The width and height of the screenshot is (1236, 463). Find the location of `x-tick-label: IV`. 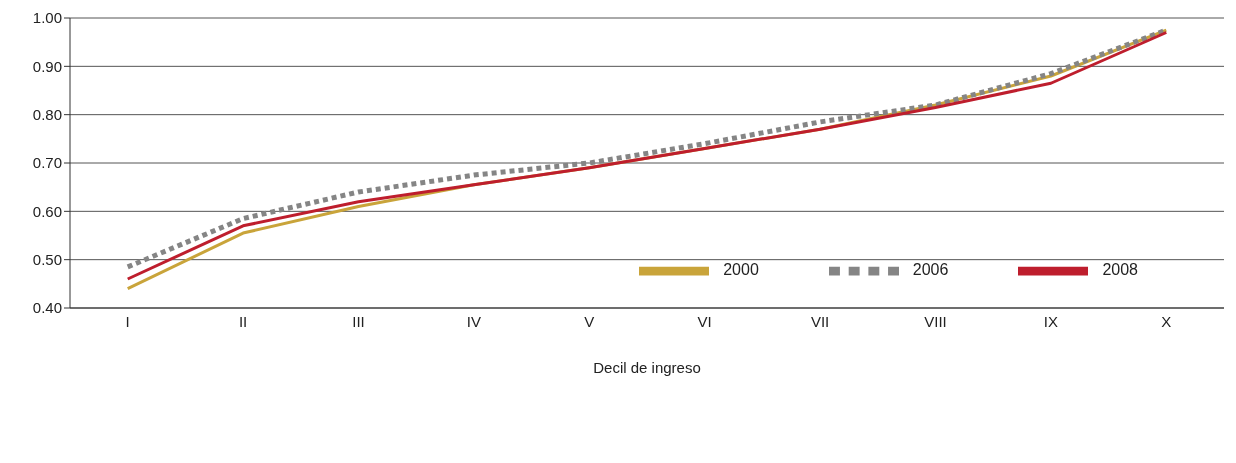

x-tick-label: IV is located at coordinates (473, 321).